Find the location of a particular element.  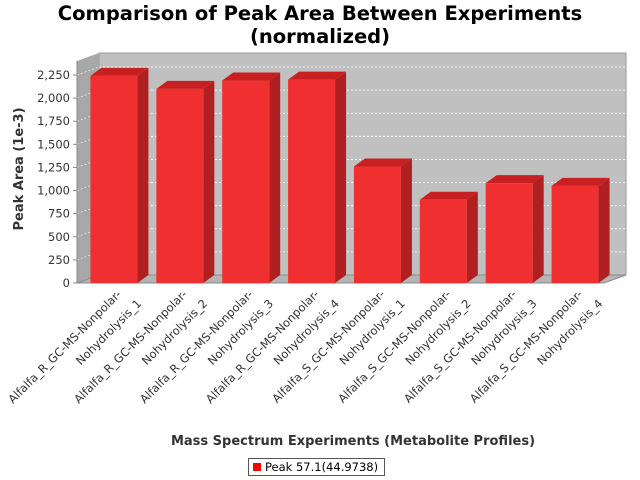

y-tick-label-1: 250 is located at coordinates (59, 260).